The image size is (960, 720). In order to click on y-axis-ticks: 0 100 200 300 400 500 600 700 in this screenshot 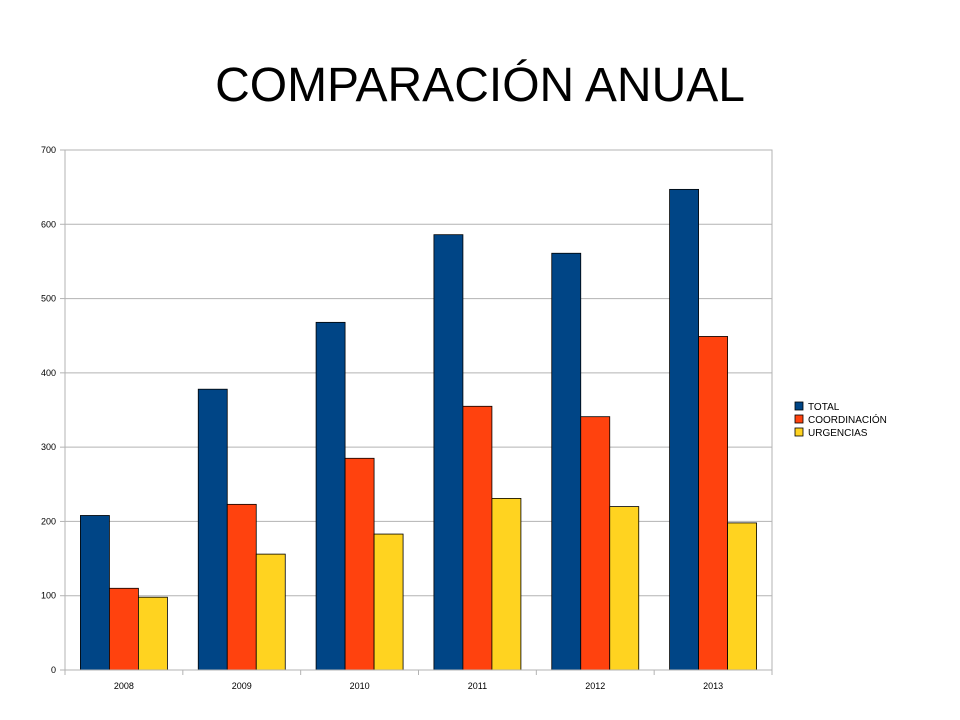, I will do `click(53, 410)`.